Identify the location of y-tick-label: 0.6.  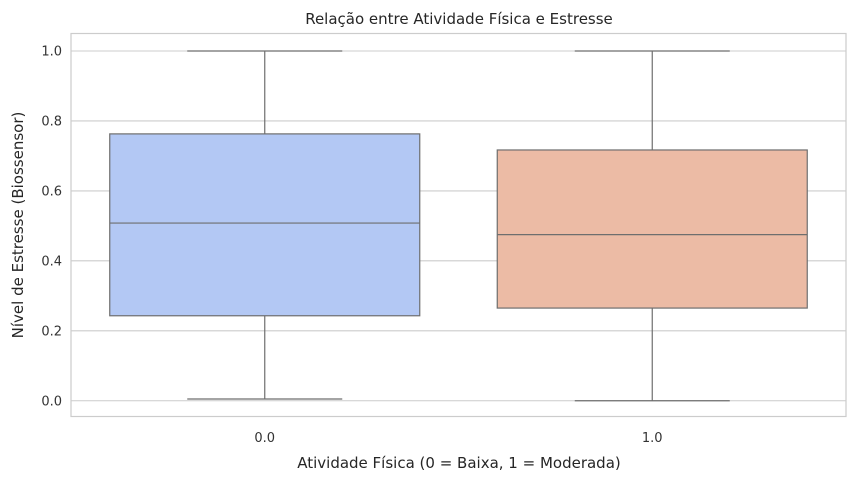
(51, 191).